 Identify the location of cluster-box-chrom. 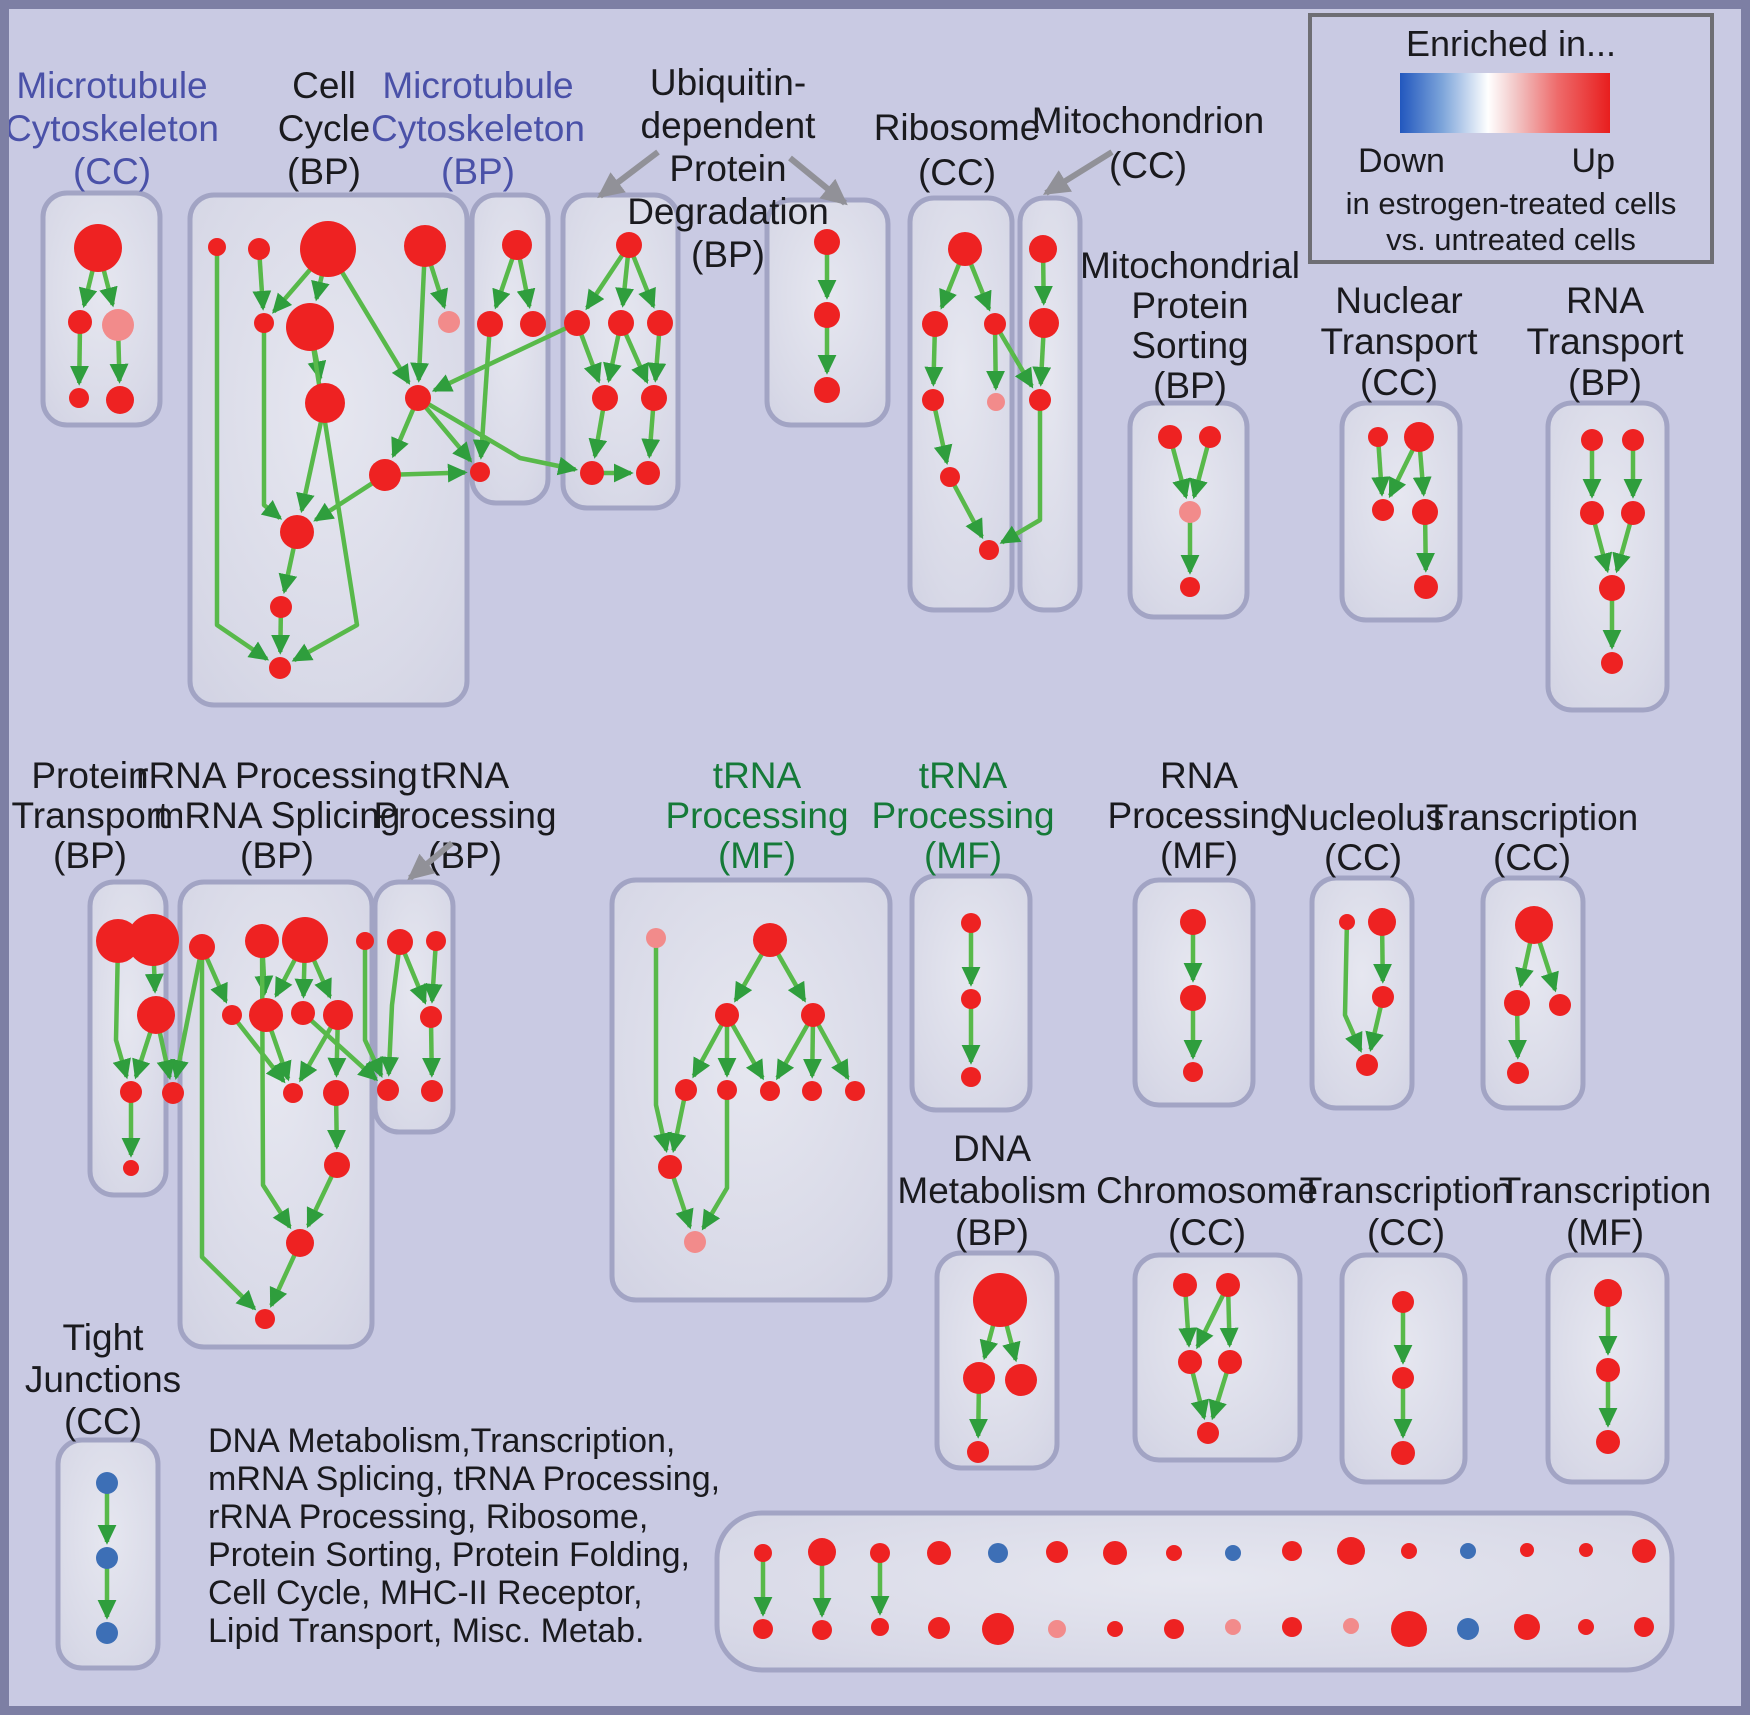
(1217, 1357).